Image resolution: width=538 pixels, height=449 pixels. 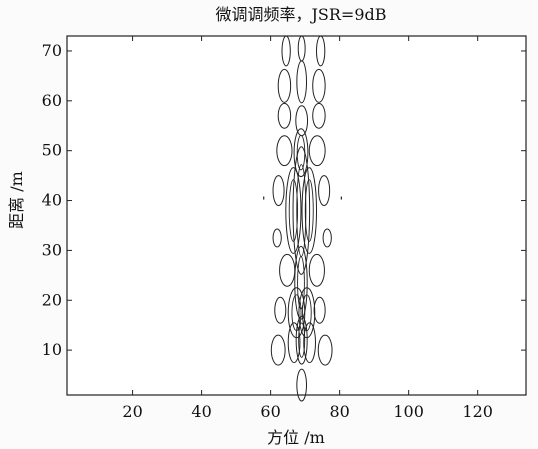 What do you see at coordinates (52, 100) in the screenshot?
I see `y-tick-label: 60` at bounding box center [52, 100].